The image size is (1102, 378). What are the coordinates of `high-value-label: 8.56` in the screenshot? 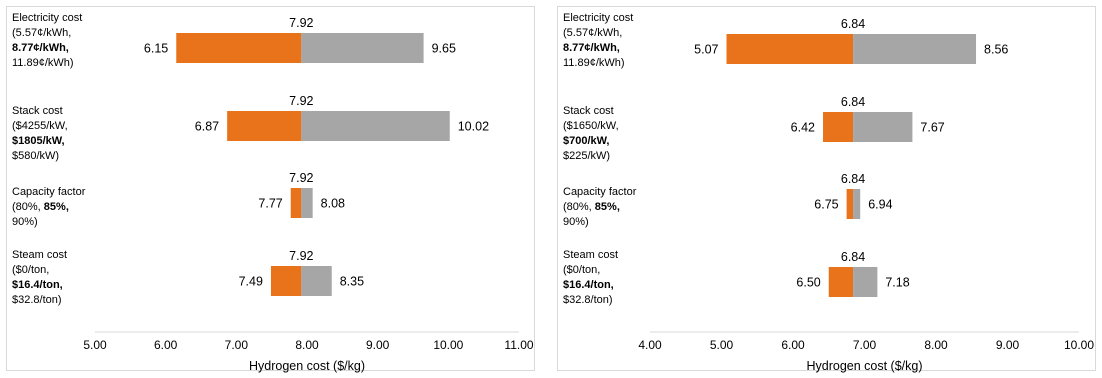 It's located at (996, 50).